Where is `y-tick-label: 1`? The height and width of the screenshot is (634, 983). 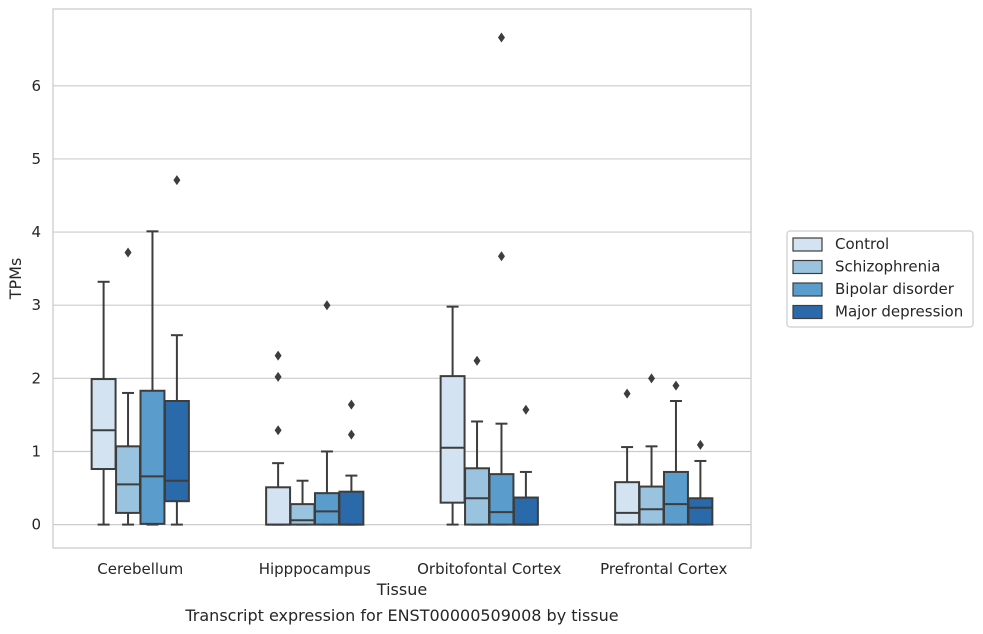 y-tick-label: 1 is located at coordinates (36, 451).